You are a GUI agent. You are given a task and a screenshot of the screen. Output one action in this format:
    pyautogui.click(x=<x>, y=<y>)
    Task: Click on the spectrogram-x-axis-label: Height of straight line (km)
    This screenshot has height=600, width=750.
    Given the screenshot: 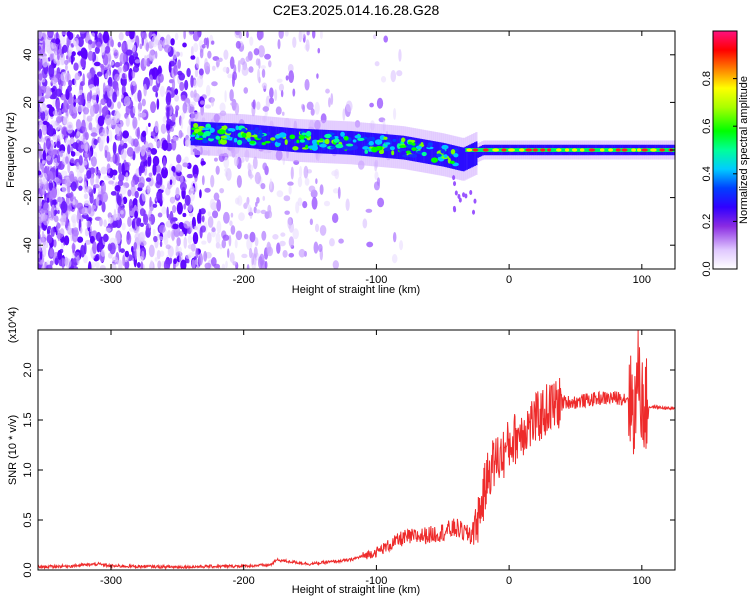 What is the action you would take?
    pyautogui.click(x=356, y=290)
    